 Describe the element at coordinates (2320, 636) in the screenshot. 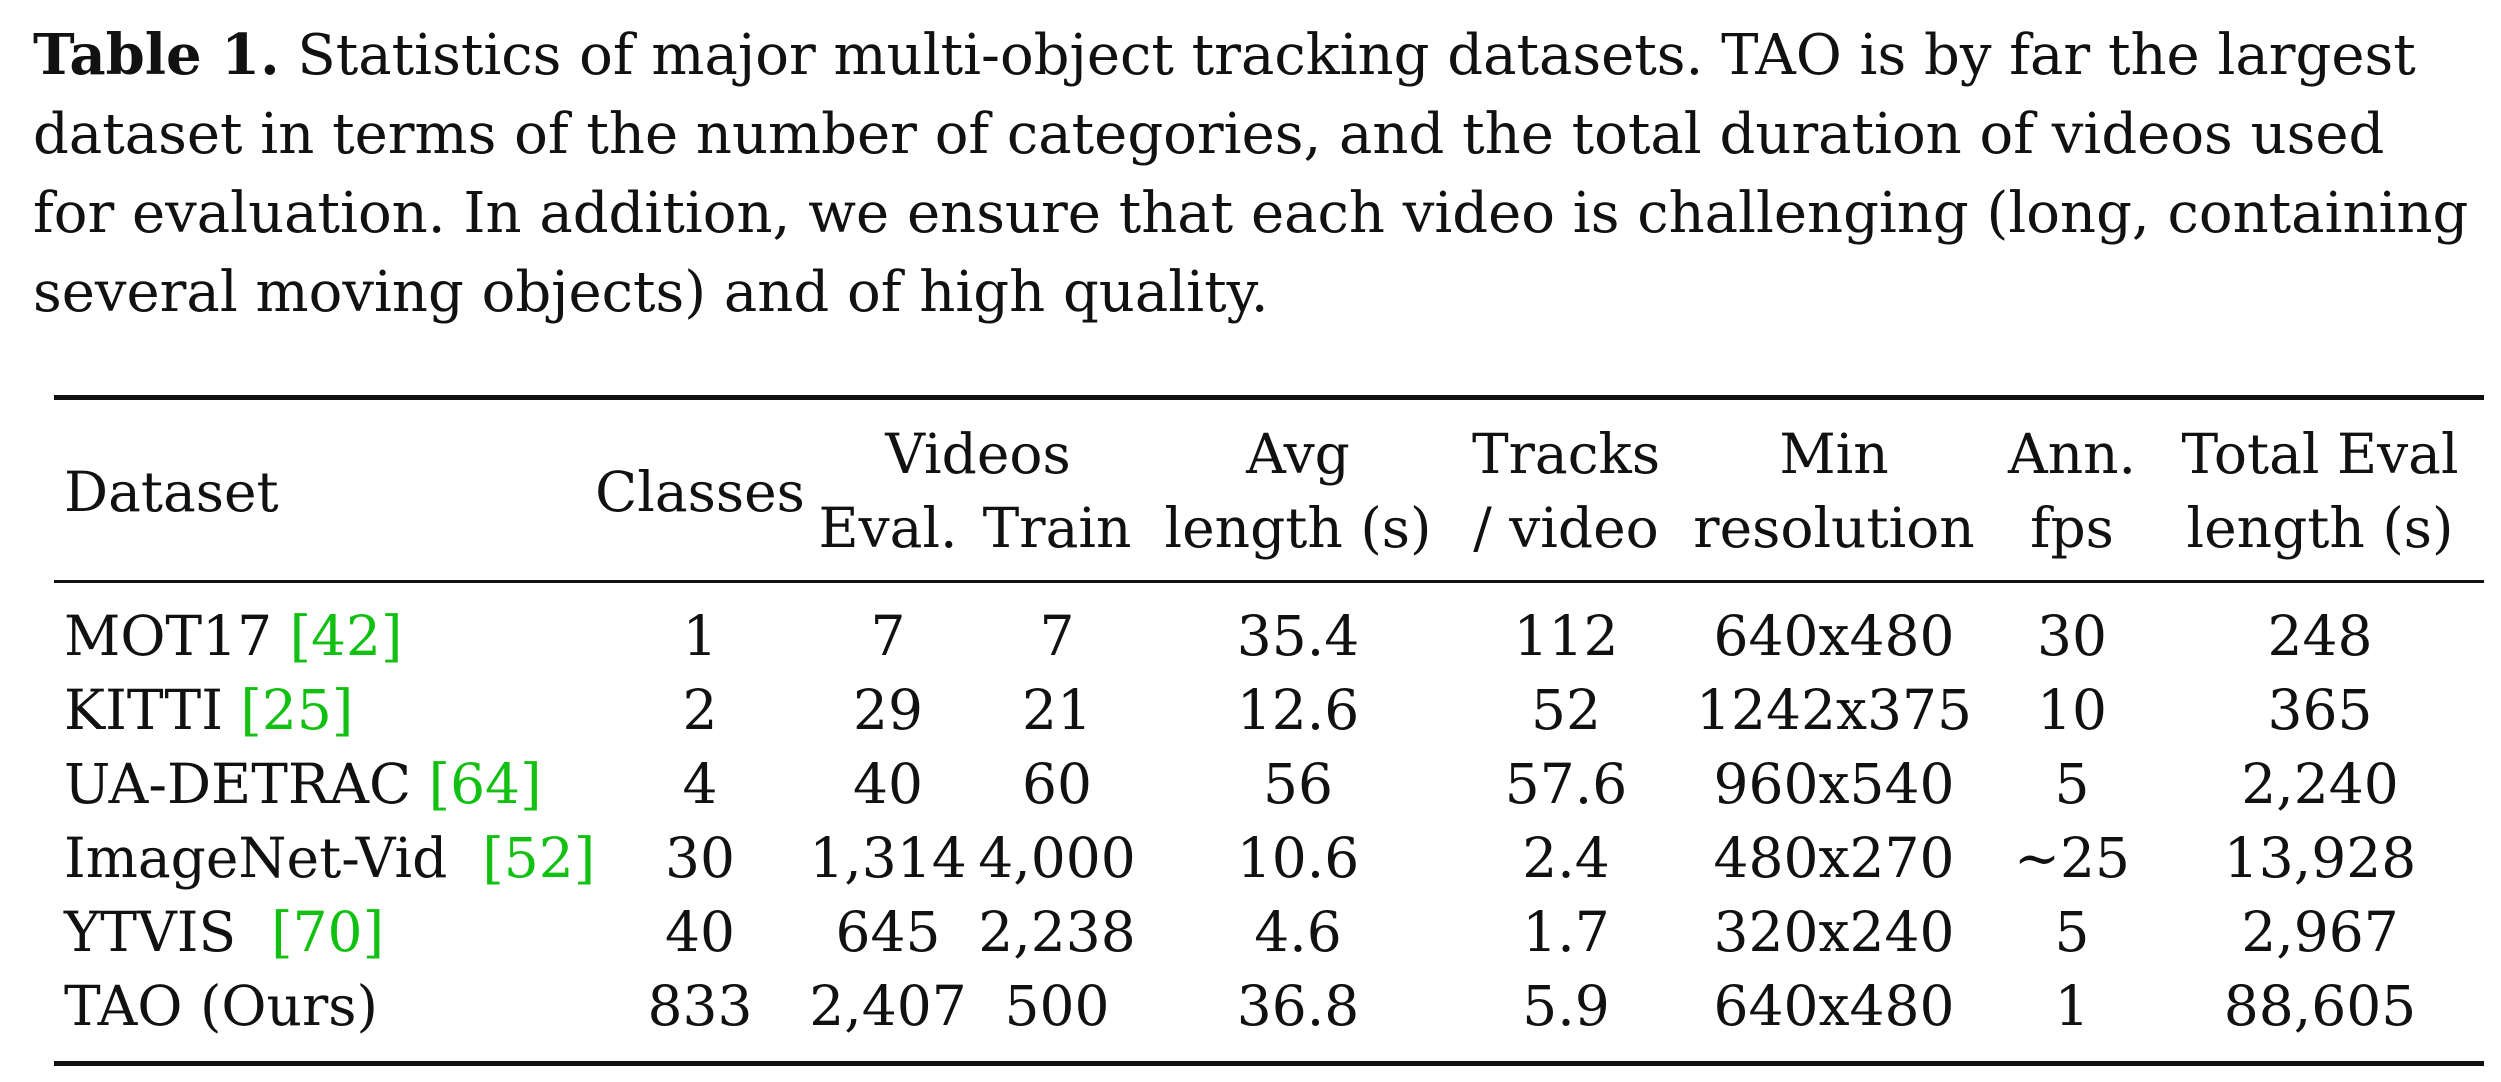

I see `row-total-eval-length: 248` at that location.